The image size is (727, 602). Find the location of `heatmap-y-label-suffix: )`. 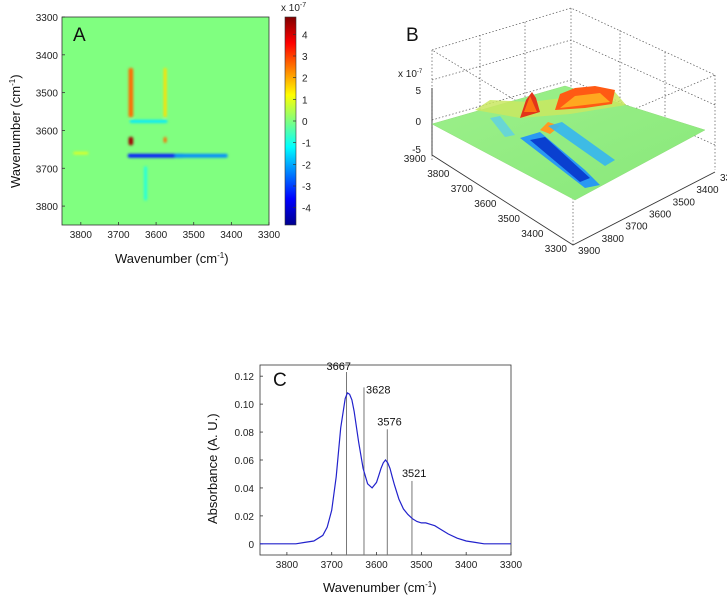

heatmap-y-label-suffix: ) is located at coordinates (15, 76).